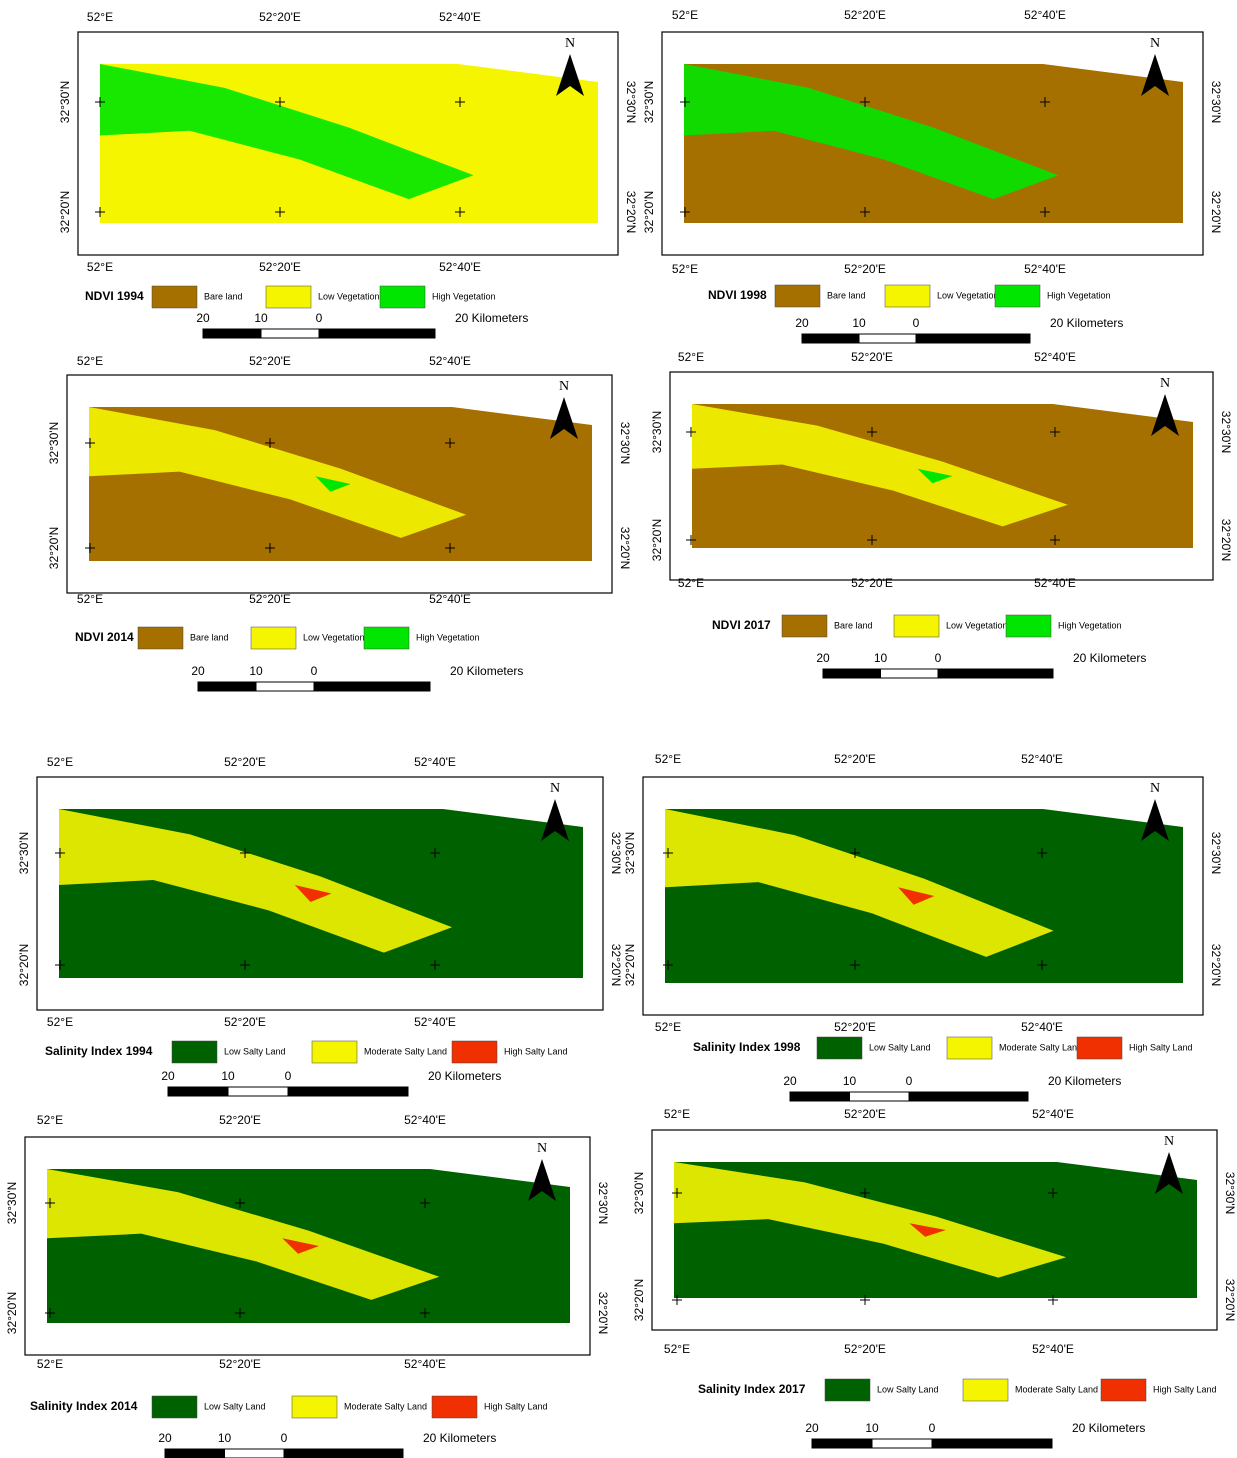  What do you see at coordinates (243, 1234) in the screenshot?
I see `river-band` at bounding box center [243, 1234].